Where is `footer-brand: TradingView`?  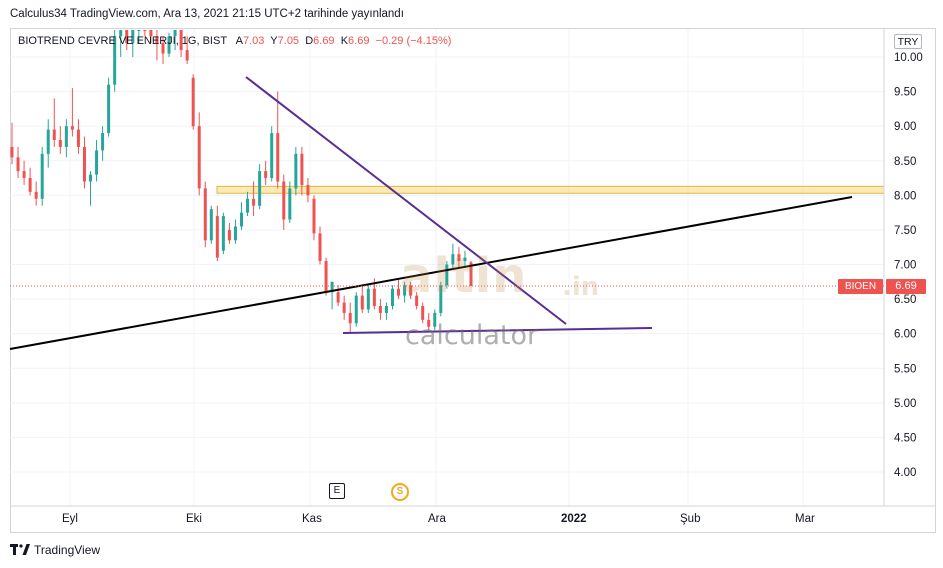
footer-brand: TradingView is located at coordinates (55, 550).